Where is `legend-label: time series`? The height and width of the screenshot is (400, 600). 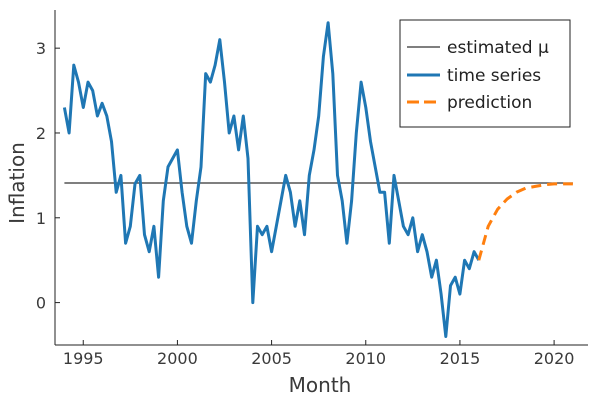
legend-label: time series is located at coordinates (494, 76).